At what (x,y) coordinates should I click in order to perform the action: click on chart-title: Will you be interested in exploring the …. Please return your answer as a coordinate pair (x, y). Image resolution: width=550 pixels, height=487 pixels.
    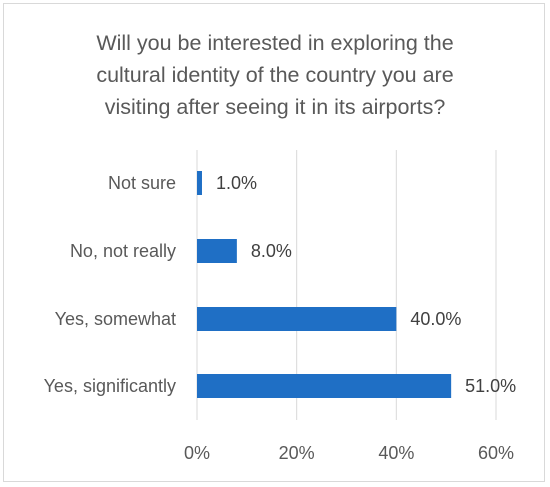
    Looking at the image, I should click on (275, 75).